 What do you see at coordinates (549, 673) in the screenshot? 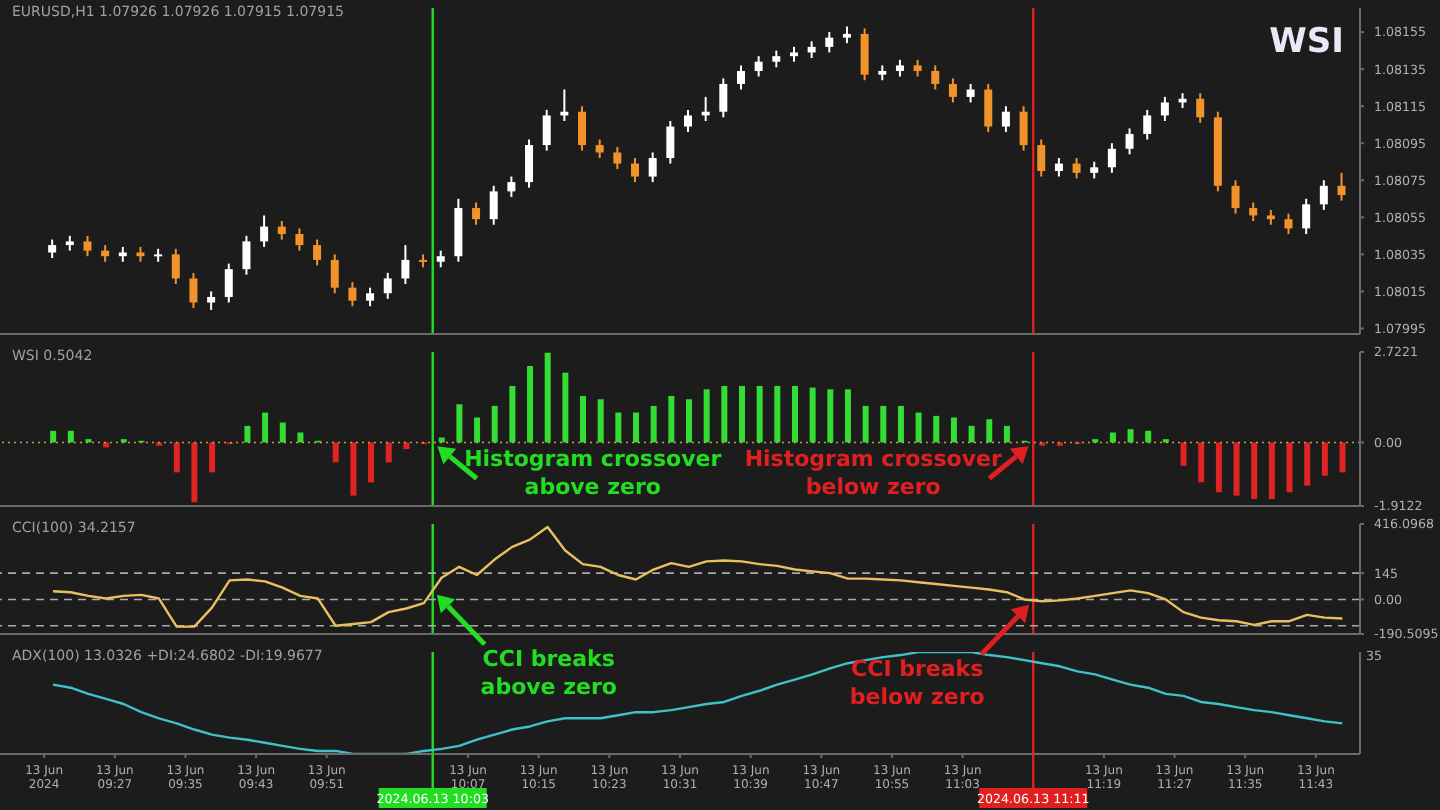
I see `annotation: CCI breaks above zero` at bounding box center [549, 673].